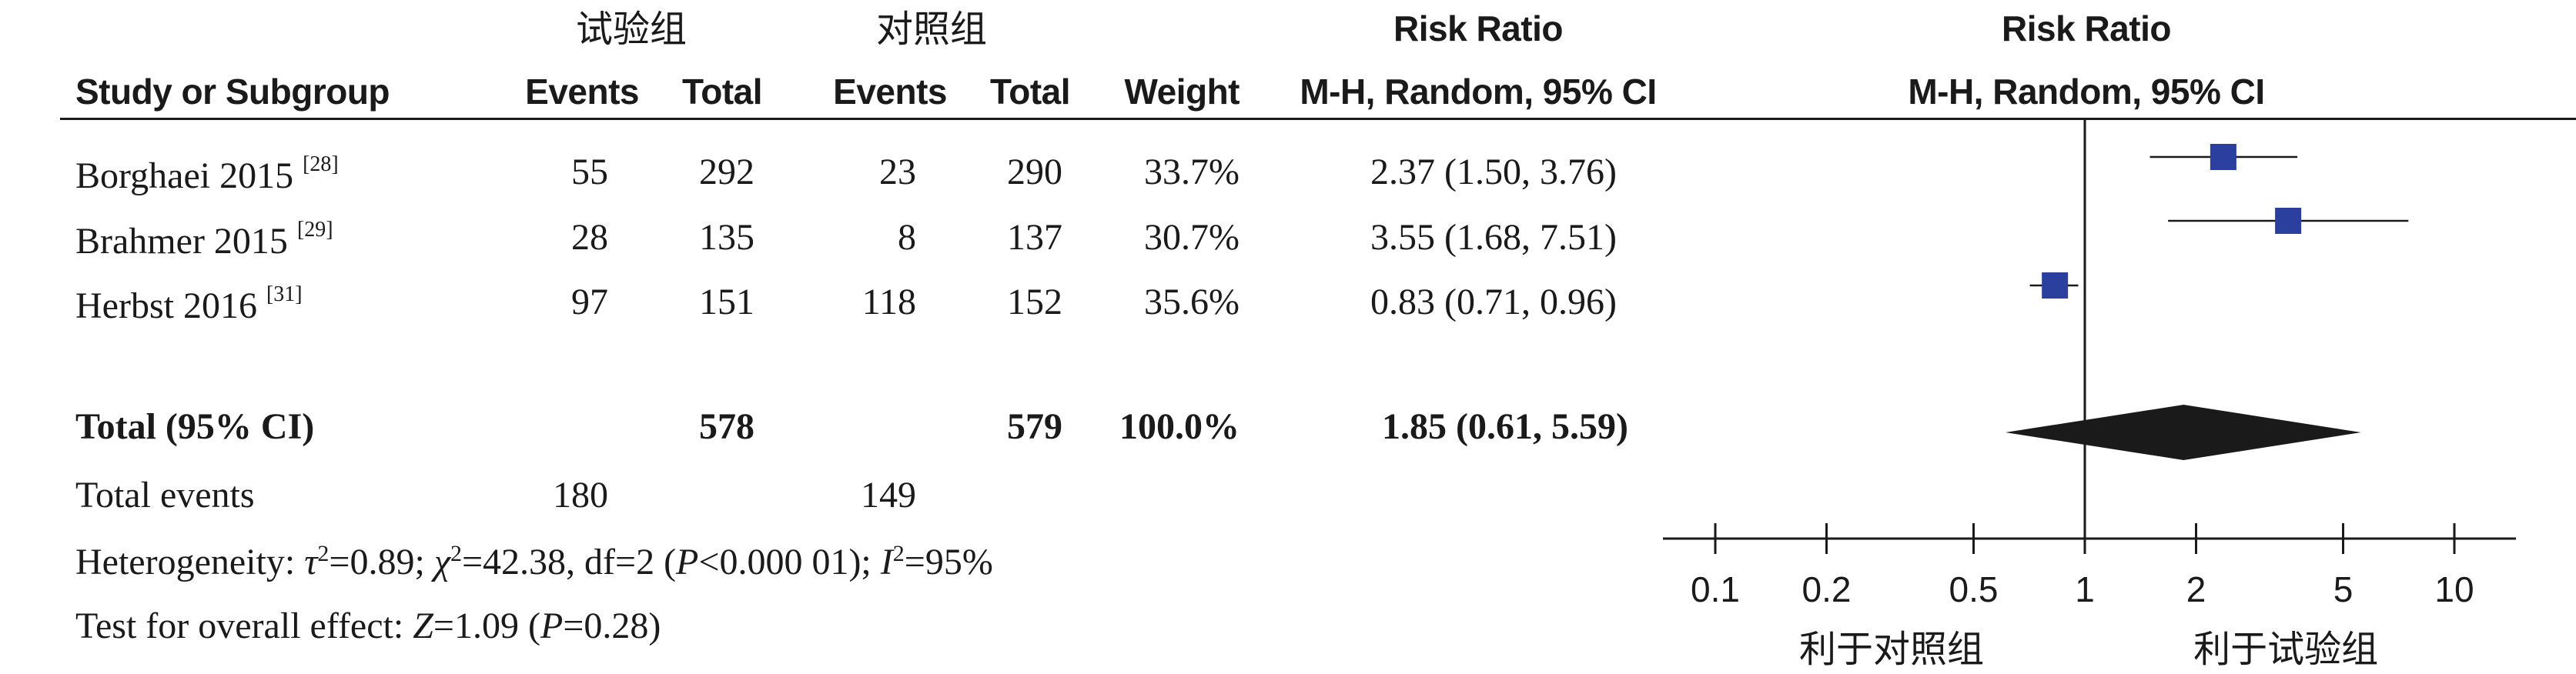 This screenshot has width=2576, height=674. Describe the element at coordinates (165, 495) in the screenshot. I see `total-events-label: Total events` at that location.